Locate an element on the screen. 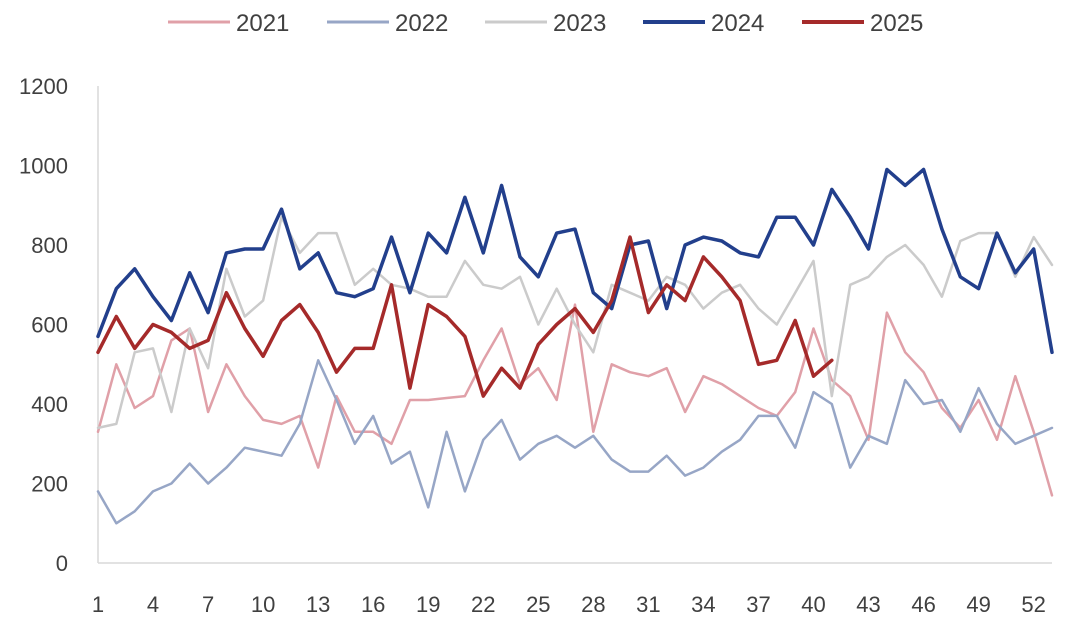  x-tick-label: 4 is located at coordinates (153, 604).